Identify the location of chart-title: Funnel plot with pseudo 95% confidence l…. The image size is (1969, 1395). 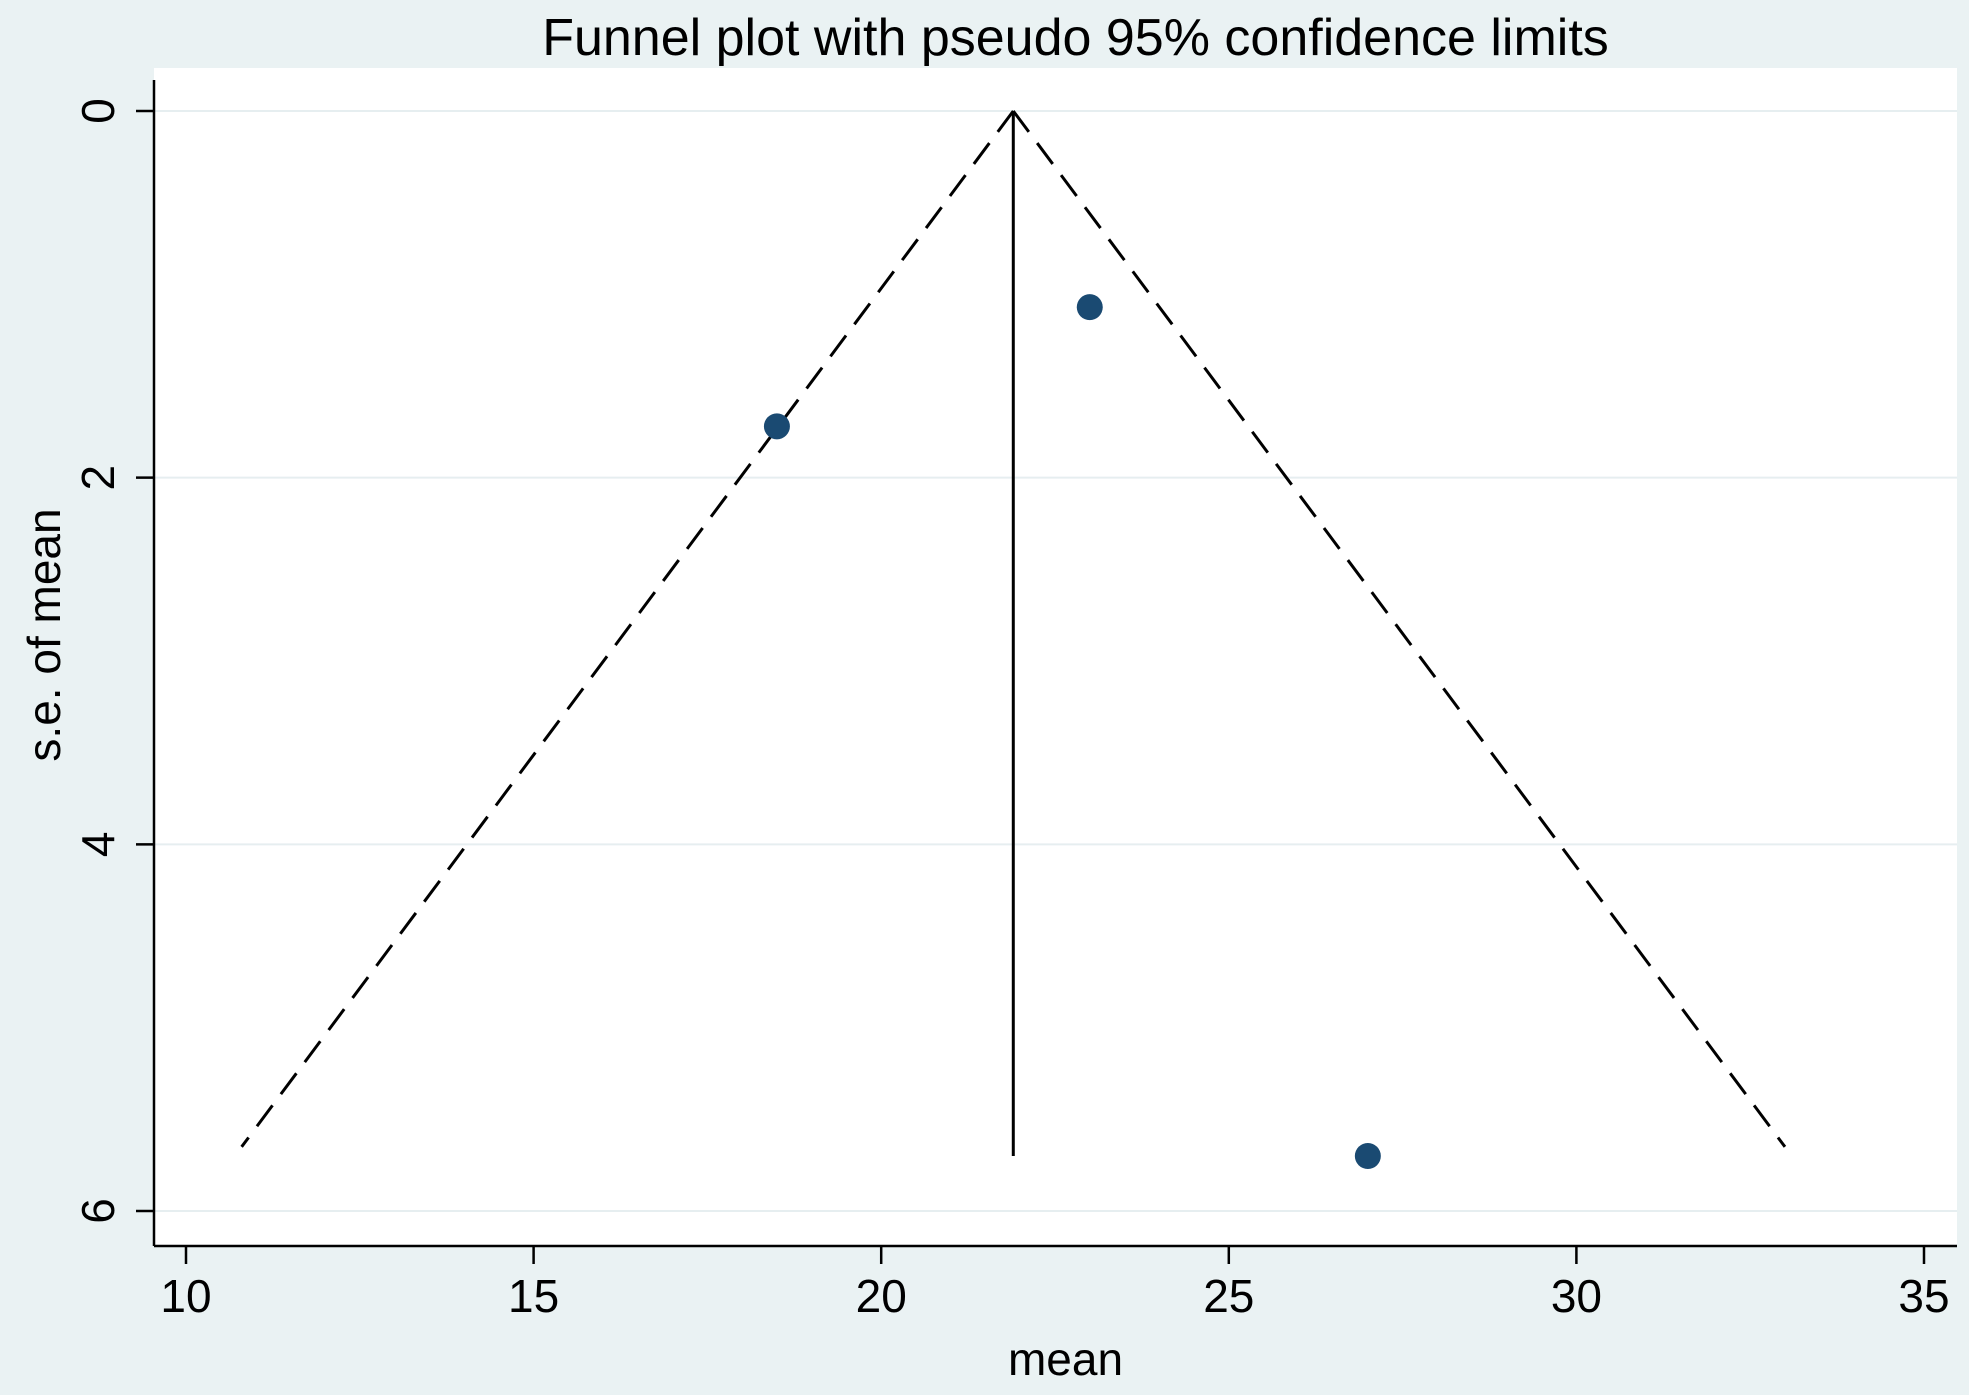
(1075, 38).